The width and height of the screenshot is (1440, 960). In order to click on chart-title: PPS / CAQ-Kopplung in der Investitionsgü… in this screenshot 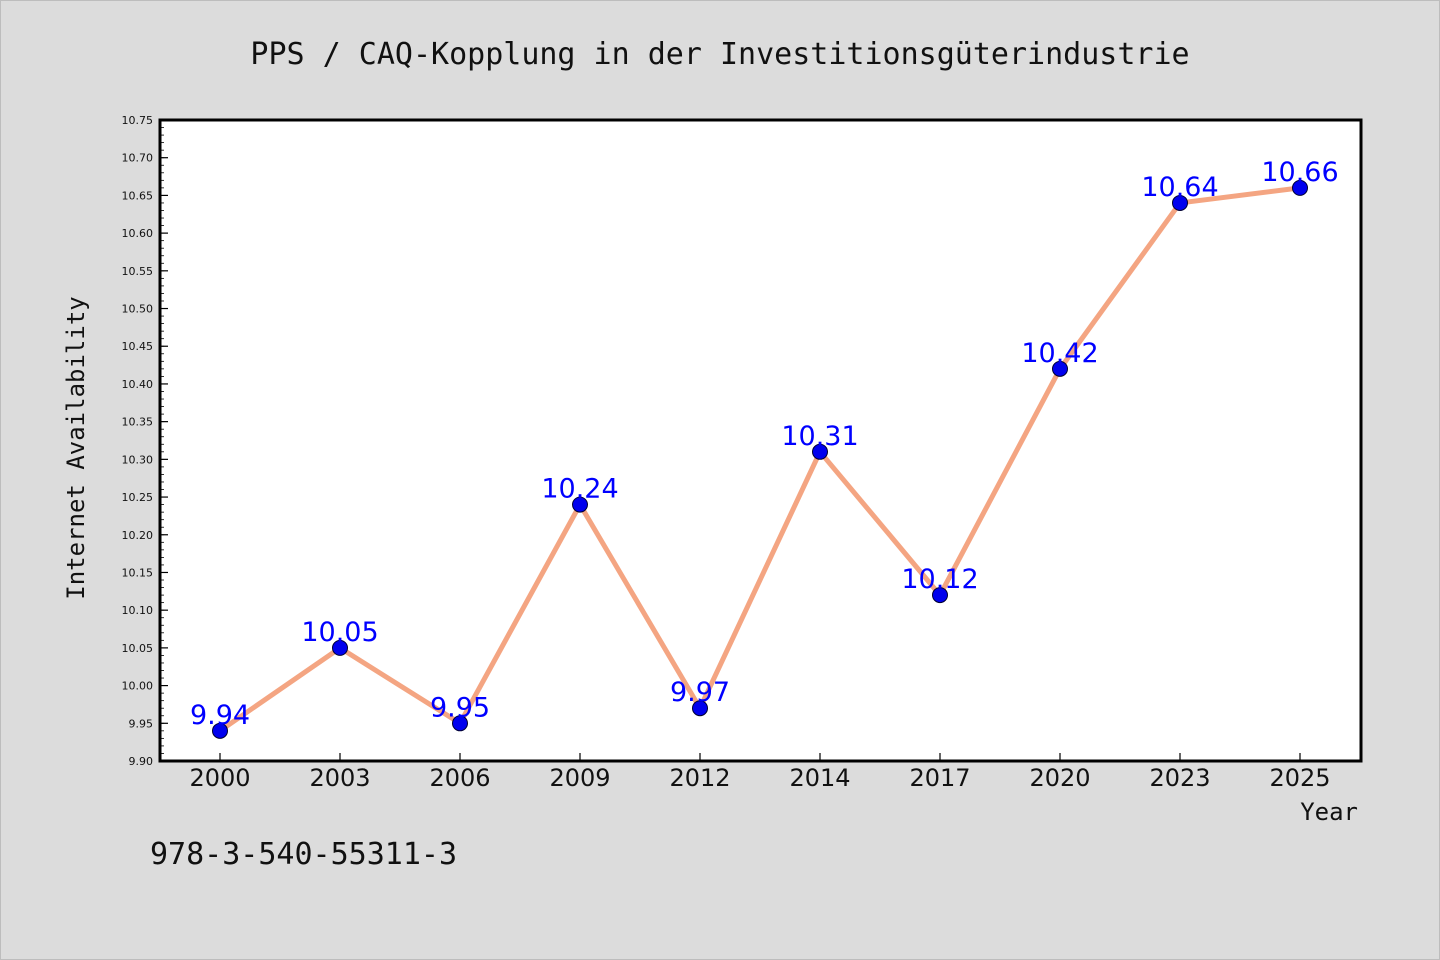, I will do `click(719, 54)`.